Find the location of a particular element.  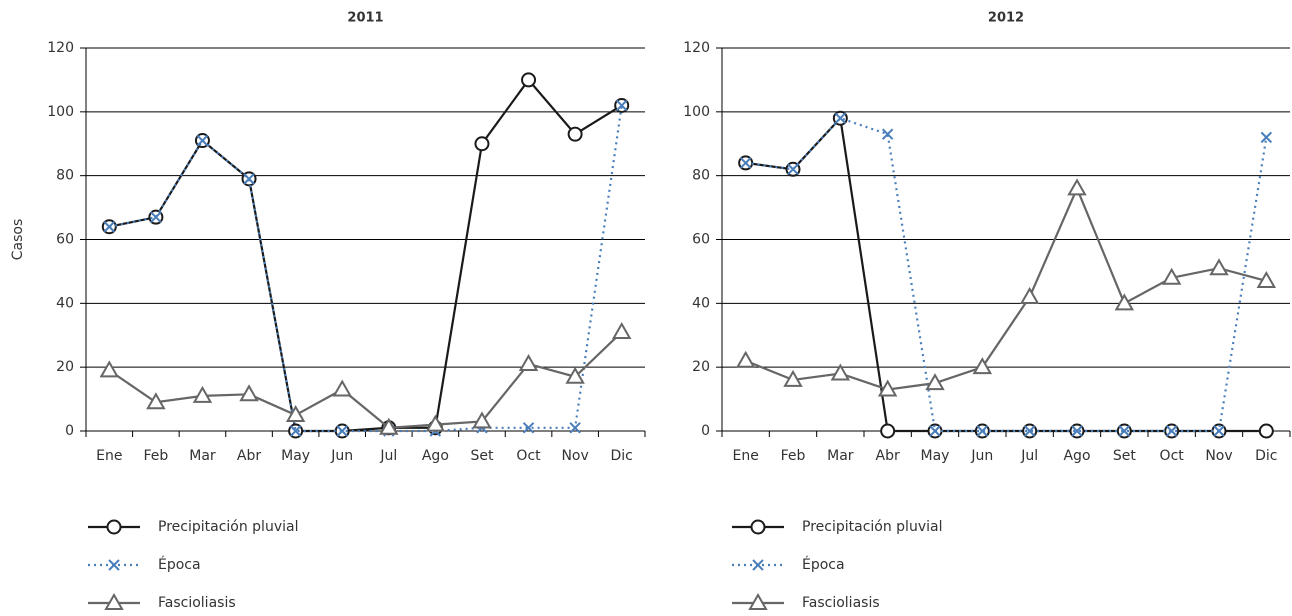

legend-label: Fascioliasis is located at coordinates (197, 603).